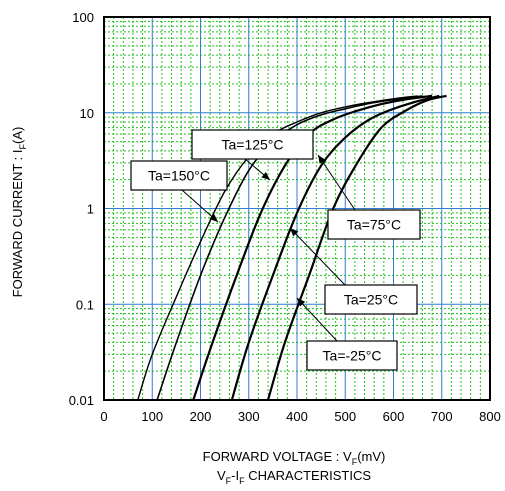 This screenshot has height=491, width=505. What do you see at coordinates (294, 477) in the screenshot?
I see `chart-subtitle: VF-IF CHARACTERISTICS` at bounding box center [294, 477].